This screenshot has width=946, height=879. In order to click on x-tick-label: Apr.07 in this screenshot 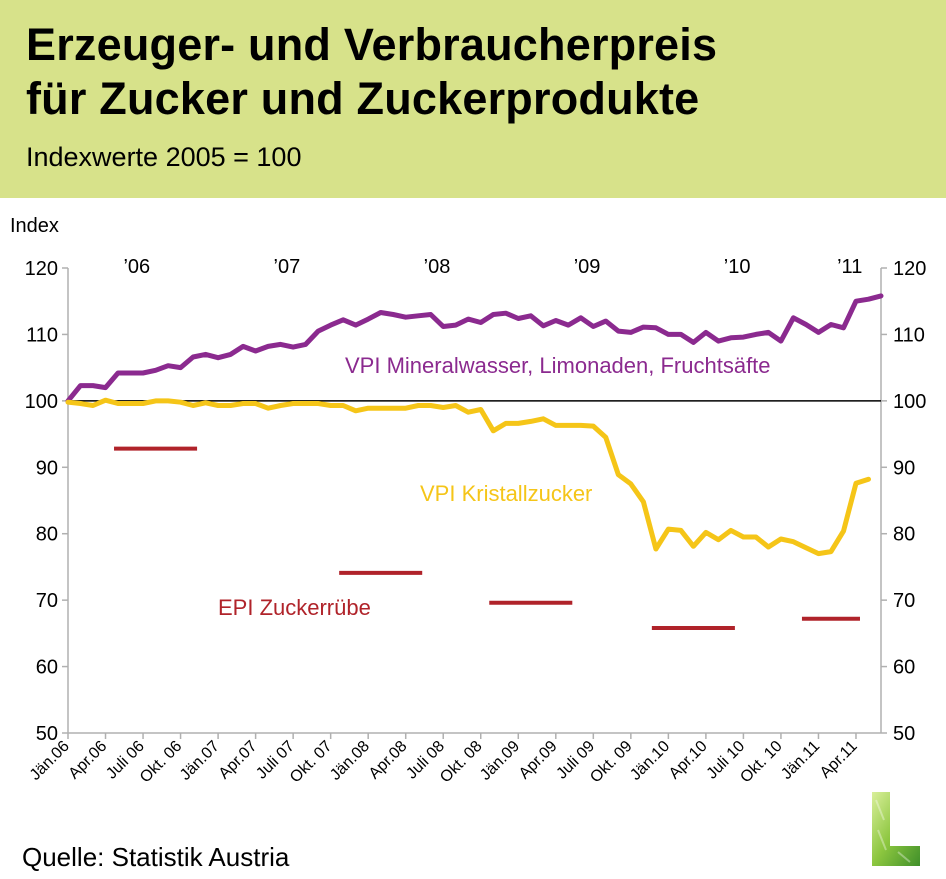, I will do `click(238, 760)`.